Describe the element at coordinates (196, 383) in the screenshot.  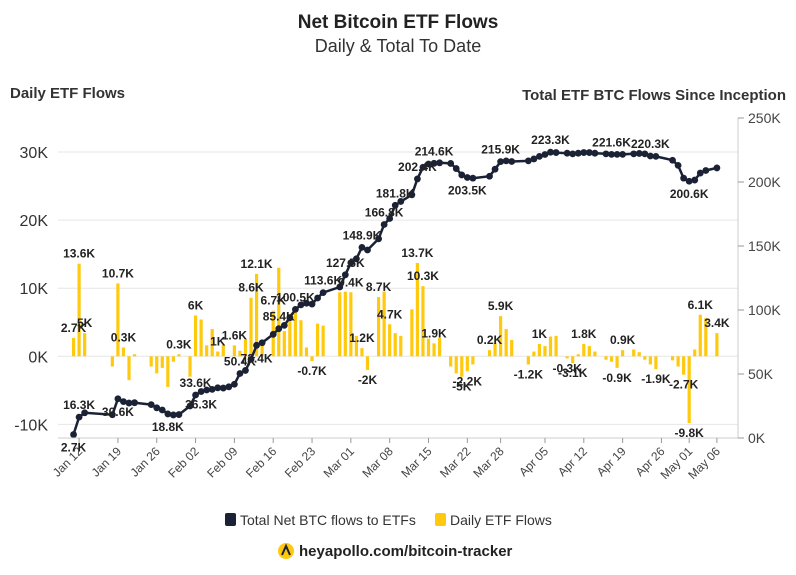
I see `total-flow-label: 33.6K` at that location.